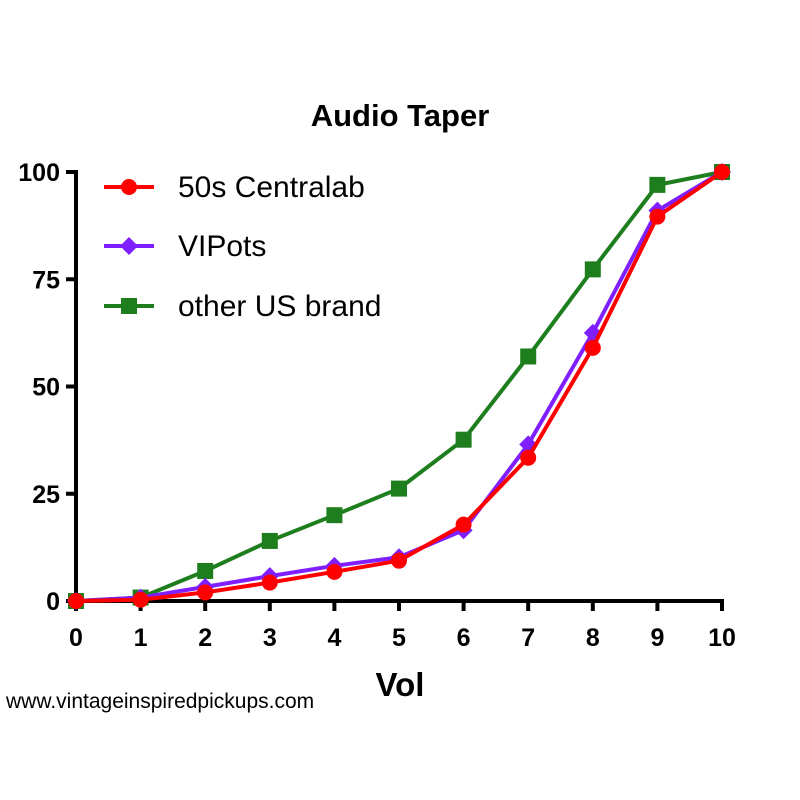 The image size is (800, 800). I want to click on x-tick-label: 9, so click(657, 638).